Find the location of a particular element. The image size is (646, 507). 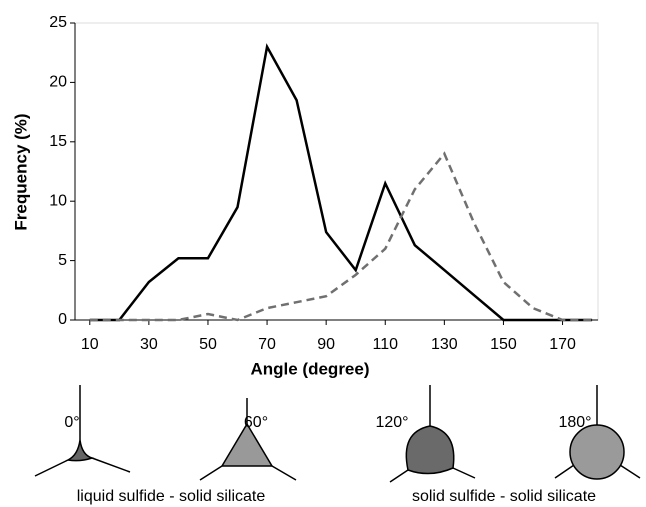

angle-label: 60° is located at coordinates (256, 422).